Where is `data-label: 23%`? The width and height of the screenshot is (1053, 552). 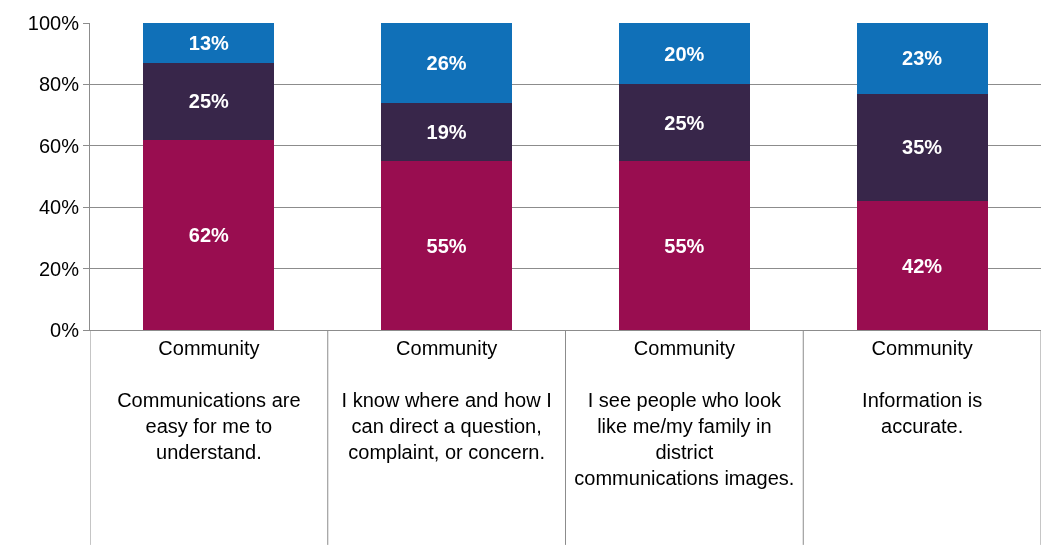 data-label: 23% is located at coordinates (922, 58).